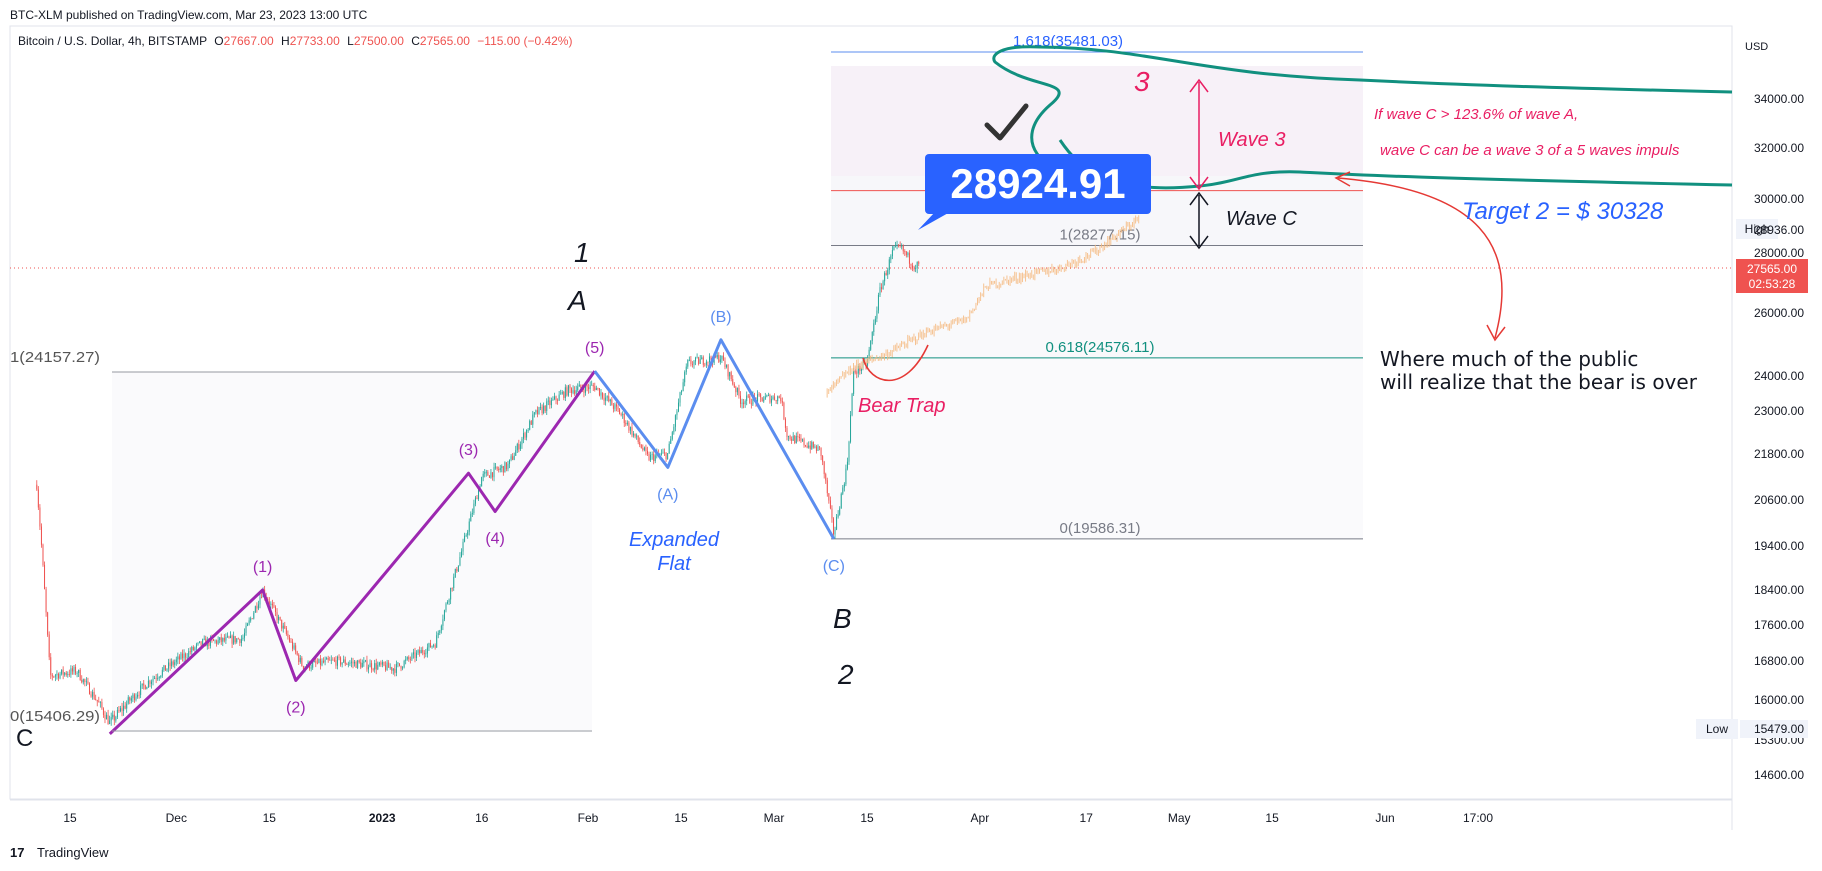  I want to click on x-tick-label-9: Apr, so click(980, 818).